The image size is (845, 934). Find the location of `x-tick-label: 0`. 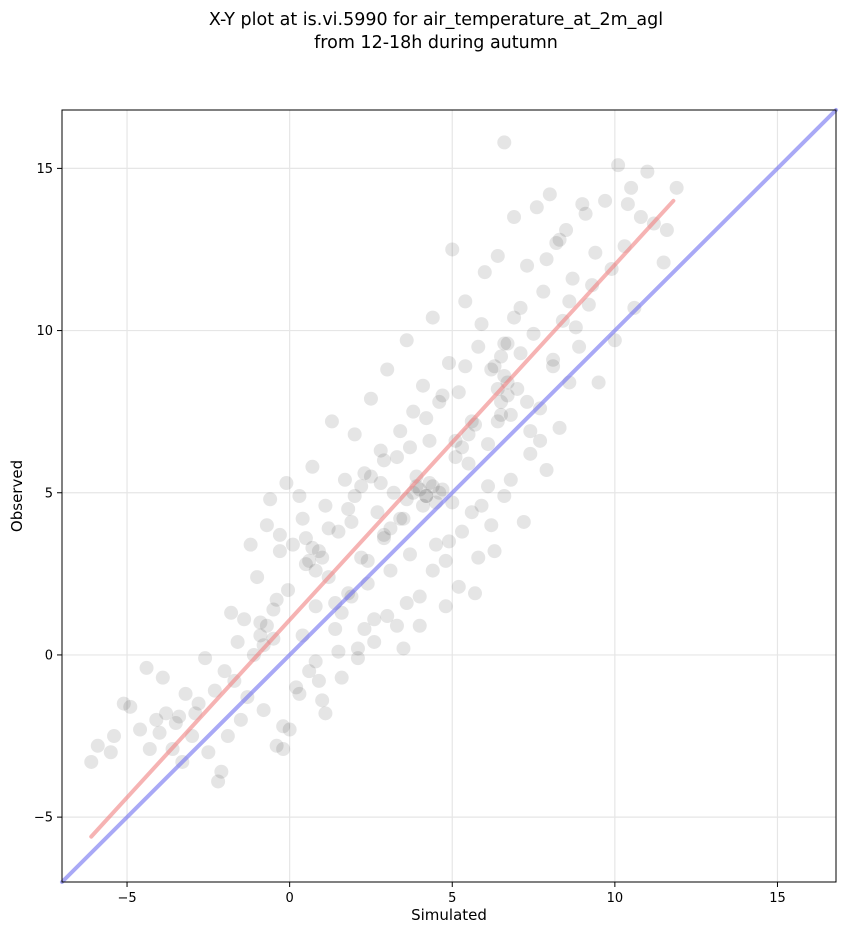

x-tick-label: 0 is located at coordinates (290, 898).